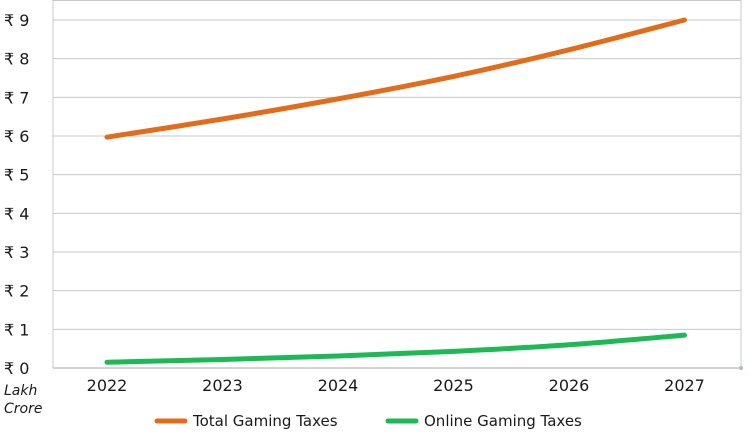  I want to click on x-tick-label: 2027, so click(684, 385).